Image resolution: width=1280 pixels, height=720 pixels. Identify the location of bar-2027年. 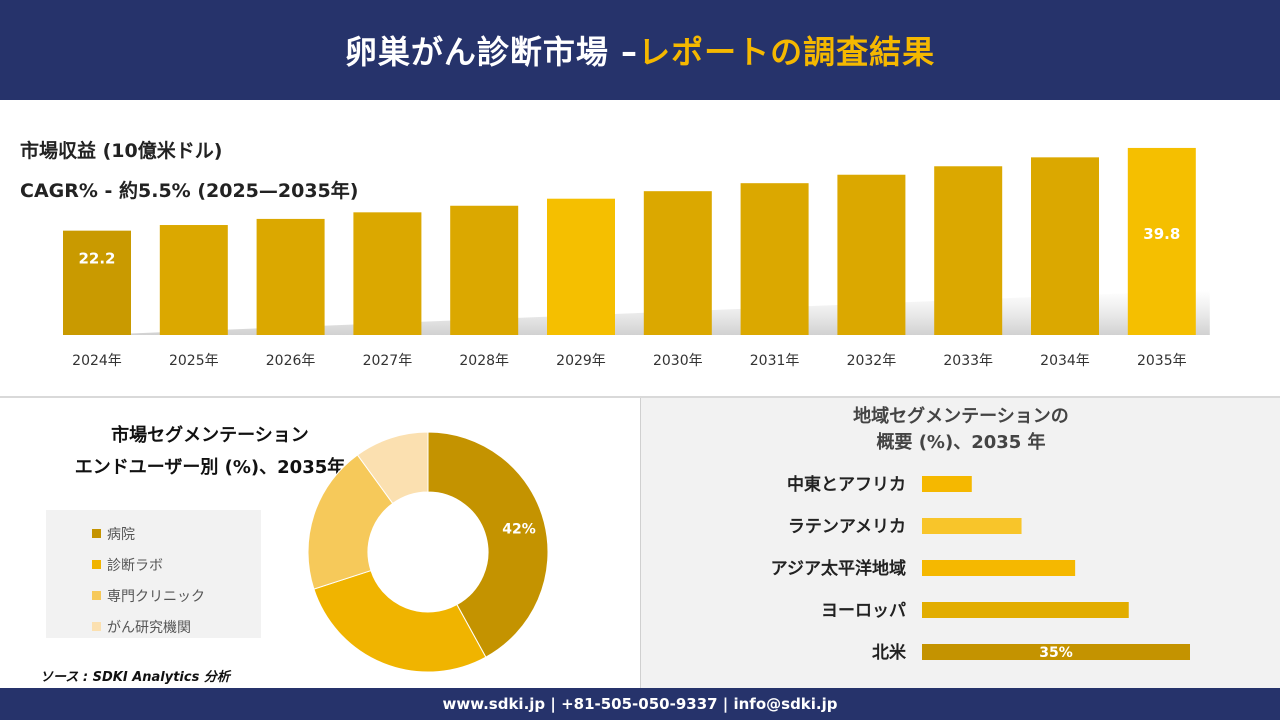
(387, 273).